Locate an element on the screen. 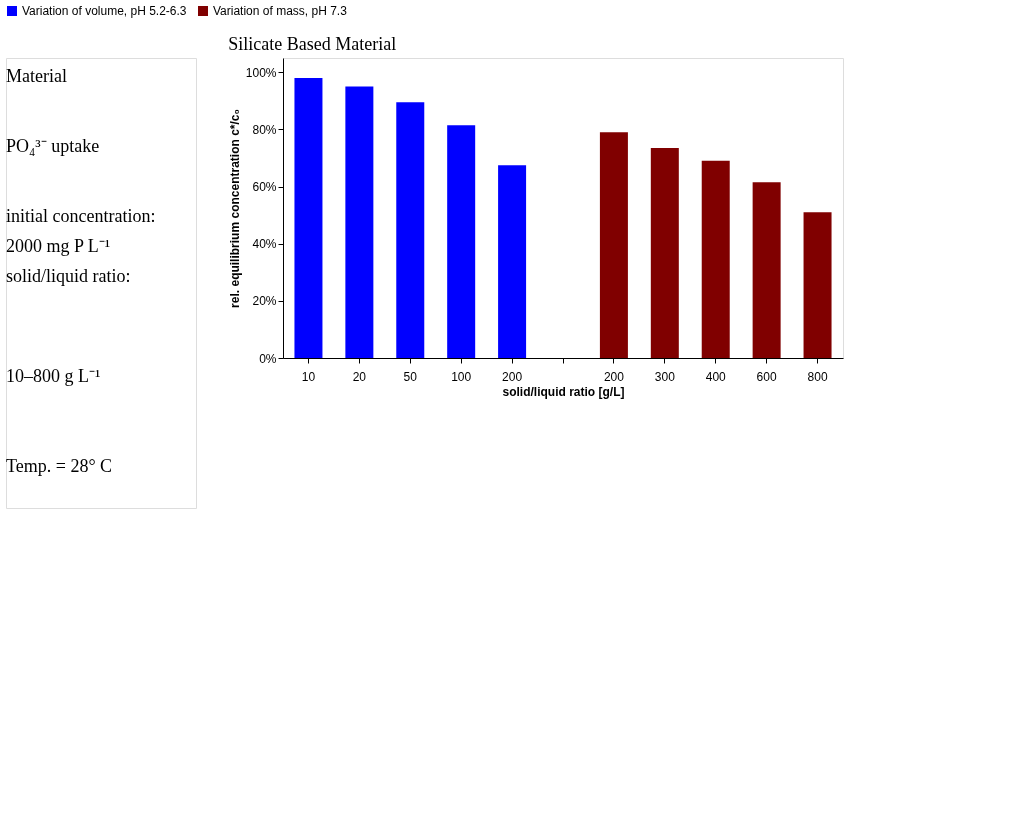 The width and height of the screenshot is (1021, 818). x-tick-label: 100 is located at coordinates (461, 376).